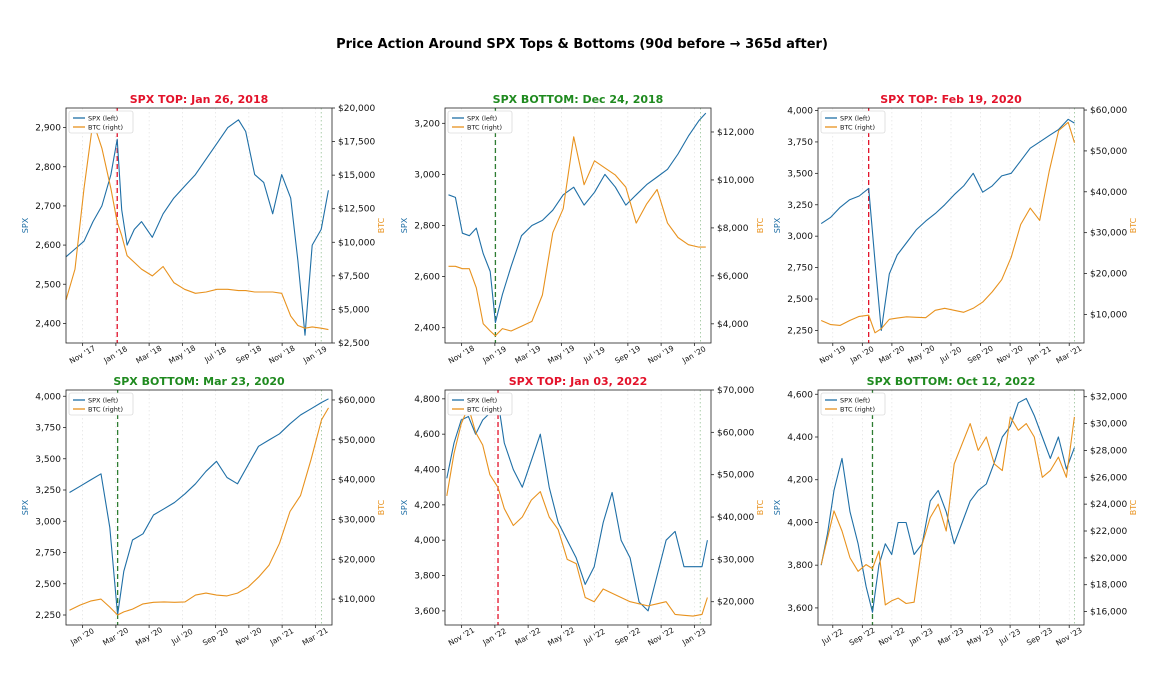 This screenshot has width=1164, height=674. Describe the element at coordinates (354, 277) in the screenshot. I see `y-right-tick-label: $7,500` at that location.